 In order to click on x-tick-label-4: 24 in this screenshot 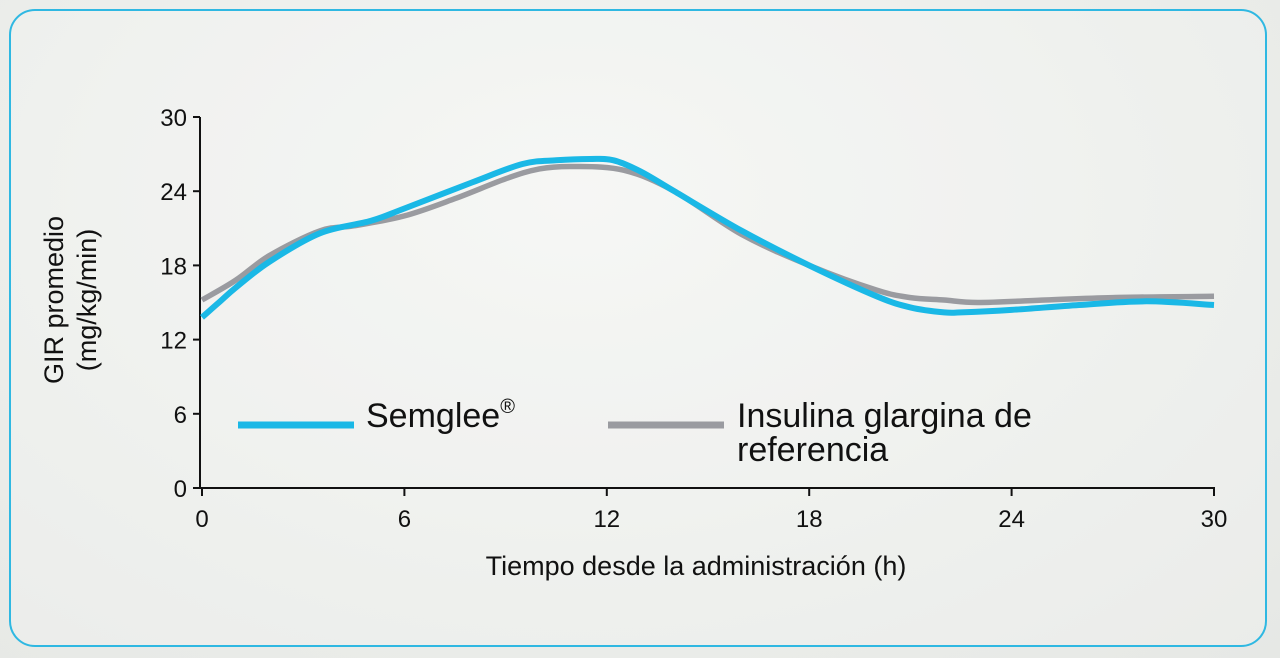, I will do `click(1011, 519)`.